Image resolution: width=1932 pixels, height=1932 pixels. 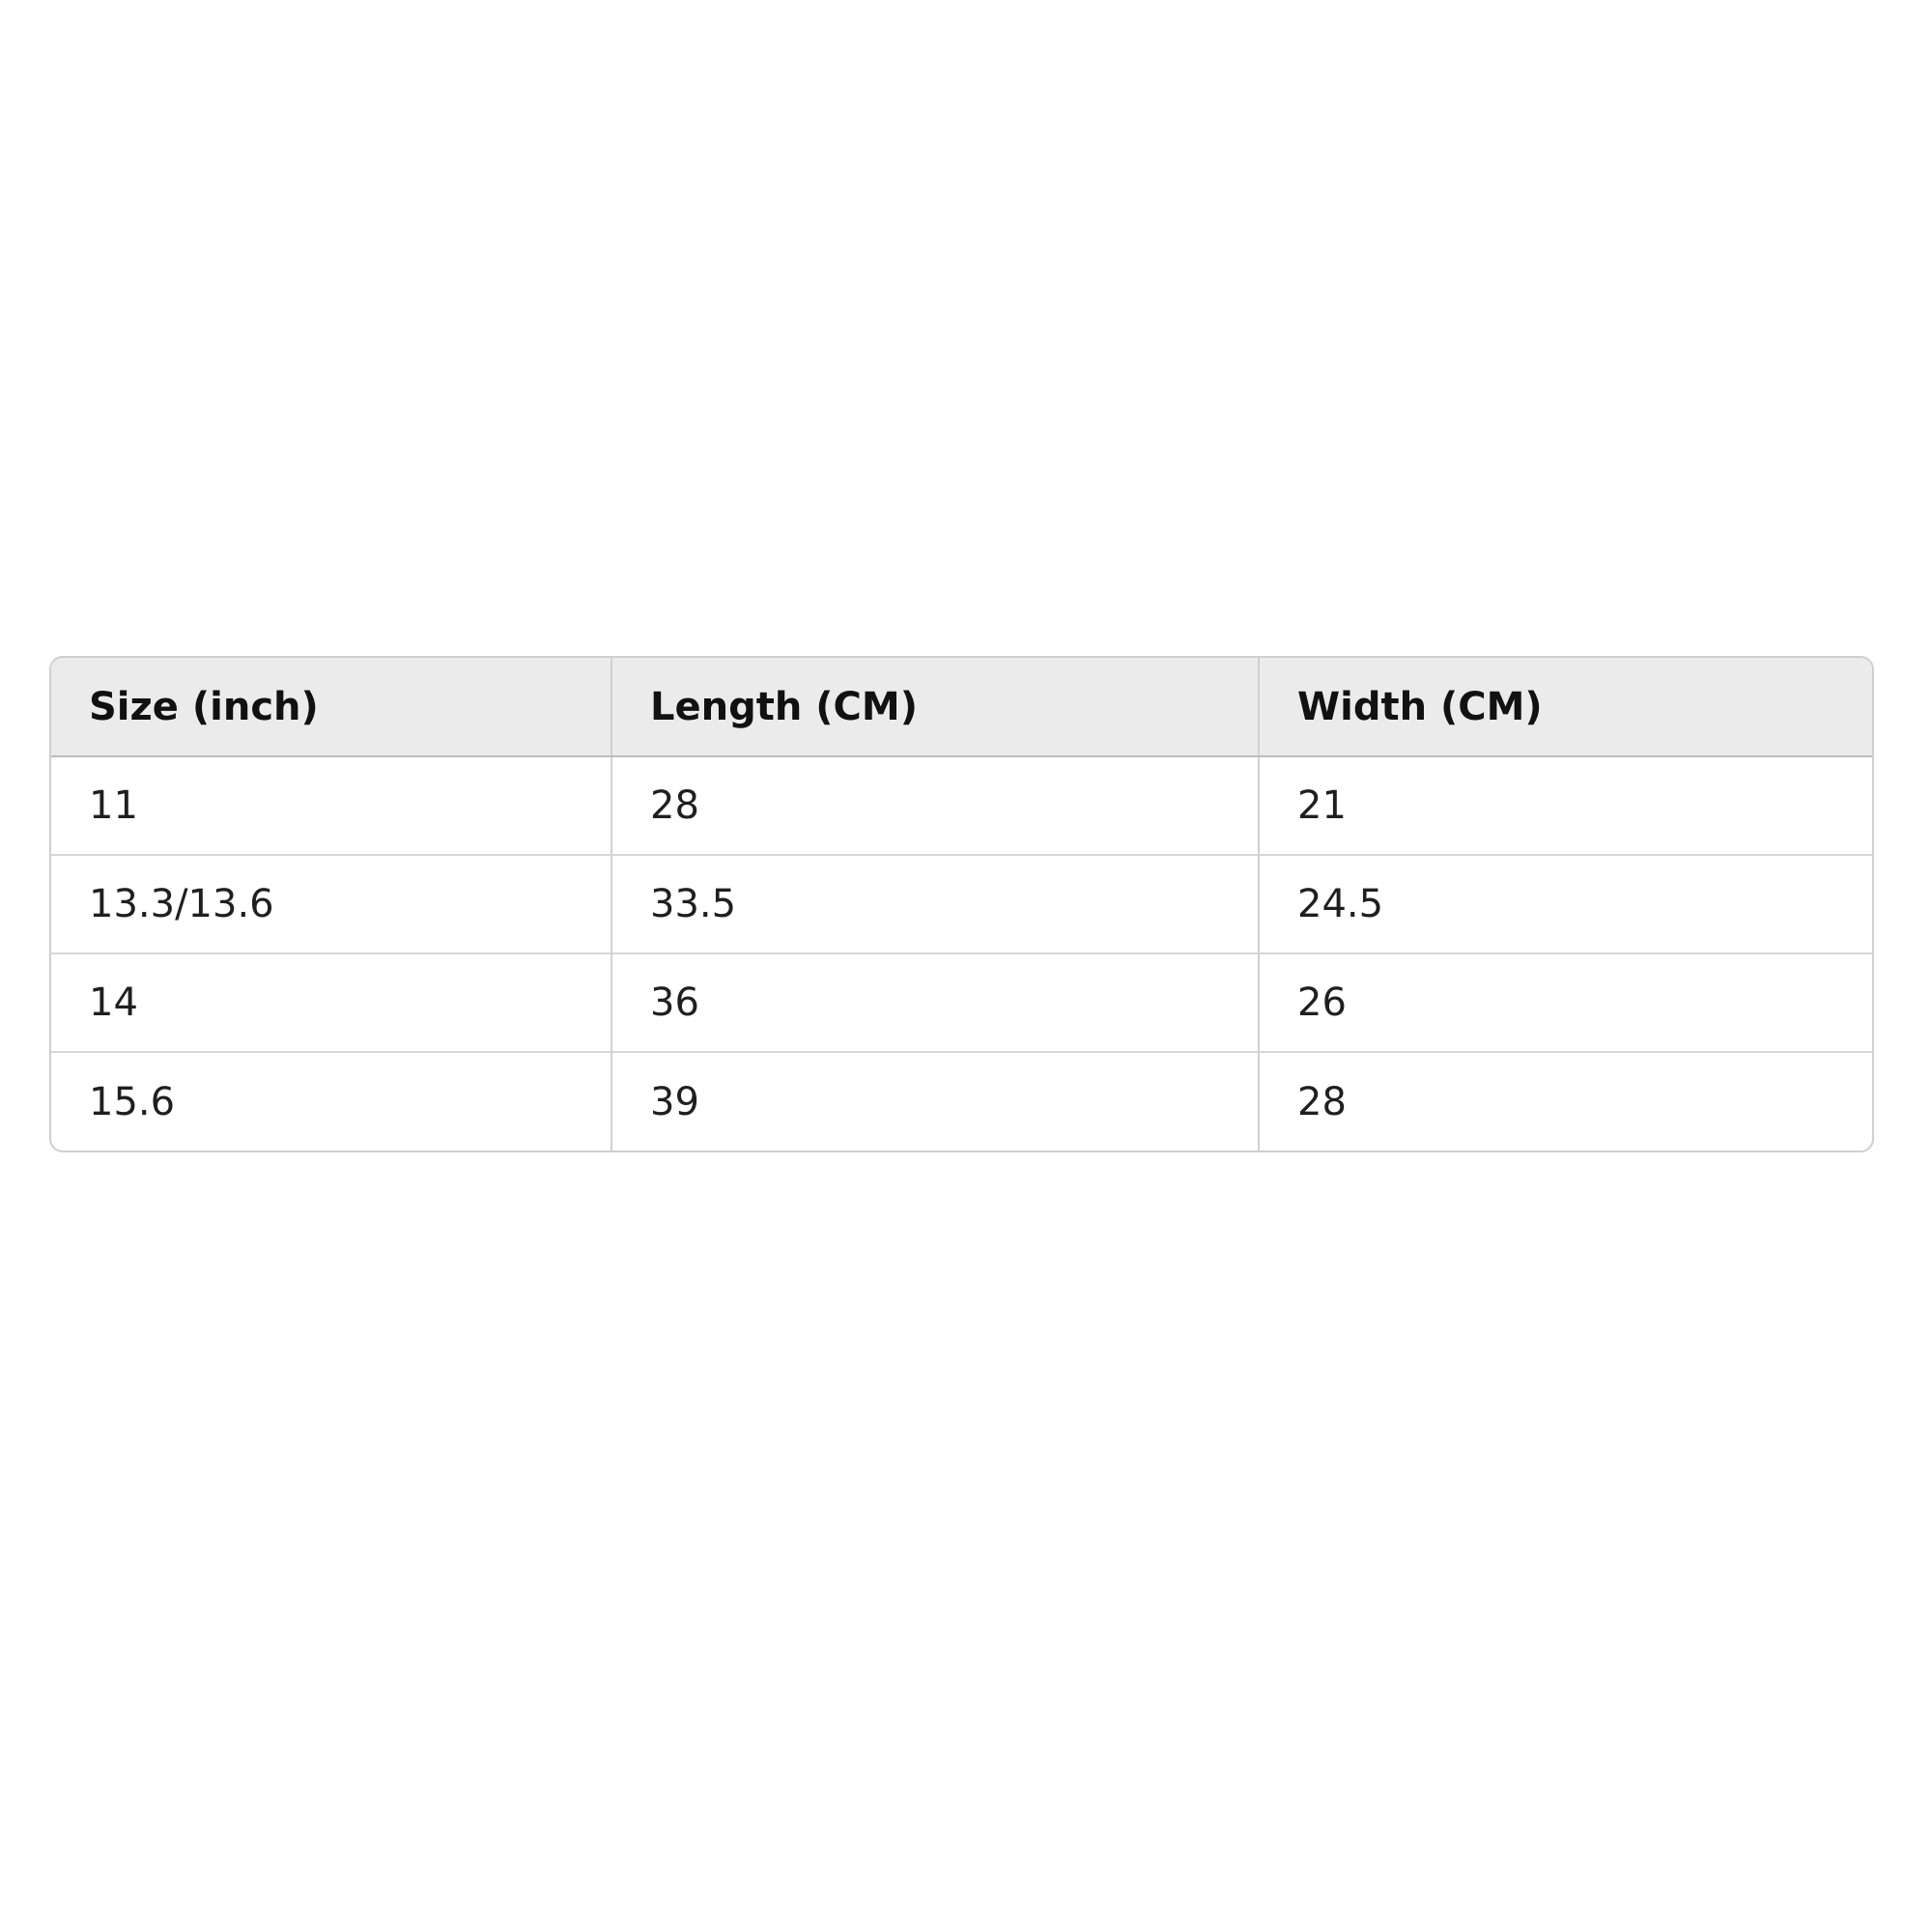 I want to click on cell-length: 39, so click(x=935, y=1101).